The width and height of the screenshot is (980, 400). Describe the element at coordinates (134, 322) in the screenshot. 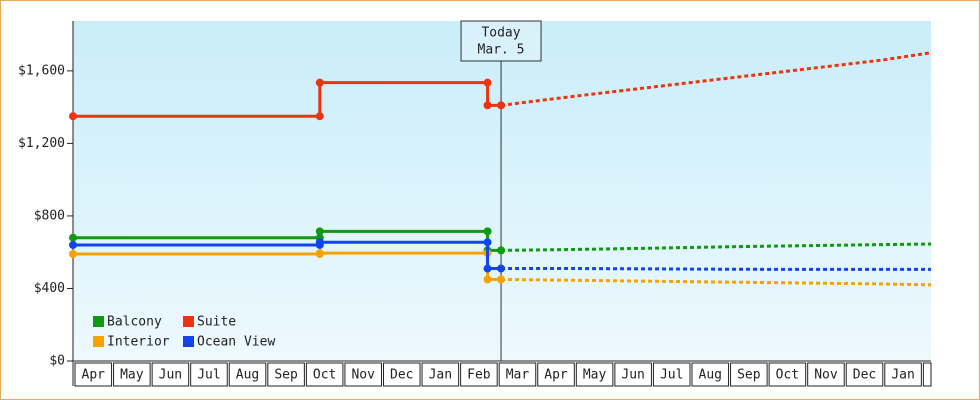

I see `legend-label: Balcony` at that location.